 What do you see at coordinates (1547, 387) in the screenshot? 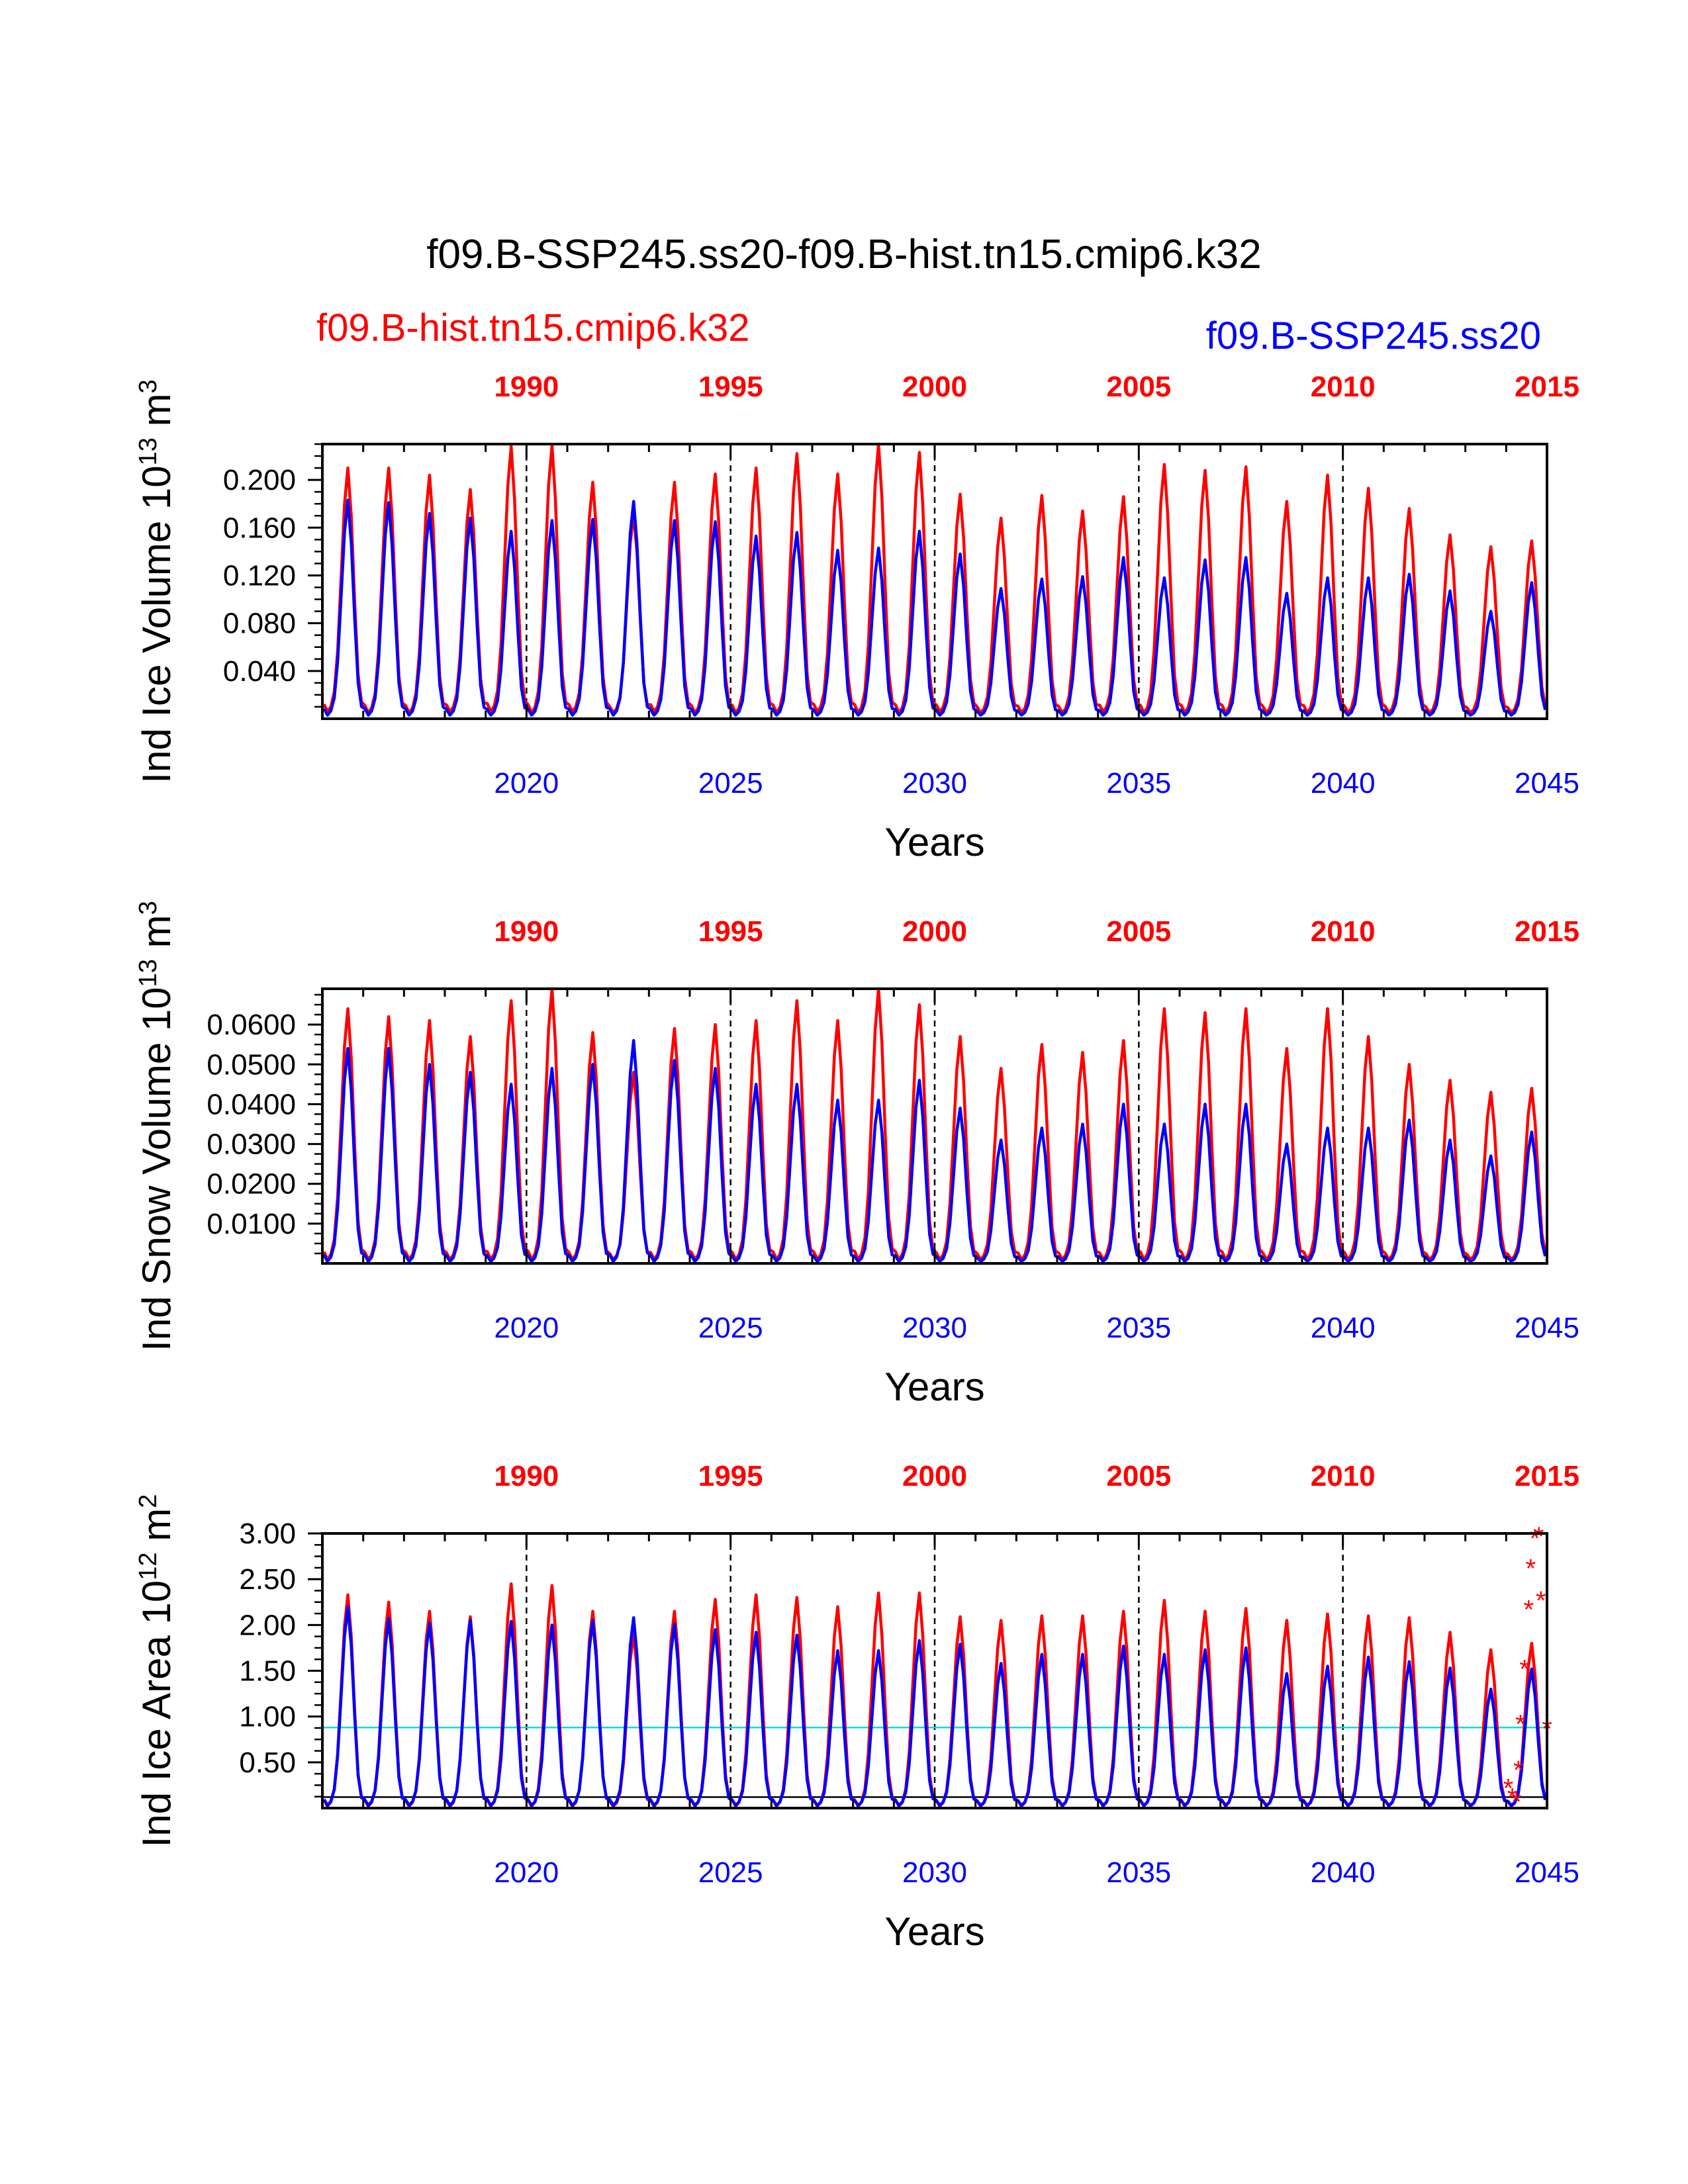
I see `chart-0-top-tick-label-2015: 2015` at bounding box center [1547, 387].